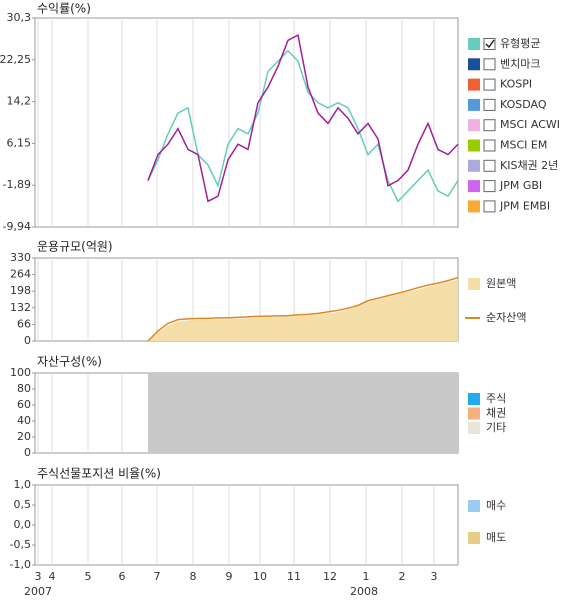 The height and width of the screenshot is (600, 565). Describe the element at coordinates (23, 524) in the screenshot. I see `y-tick-label: 0,0` at that location.